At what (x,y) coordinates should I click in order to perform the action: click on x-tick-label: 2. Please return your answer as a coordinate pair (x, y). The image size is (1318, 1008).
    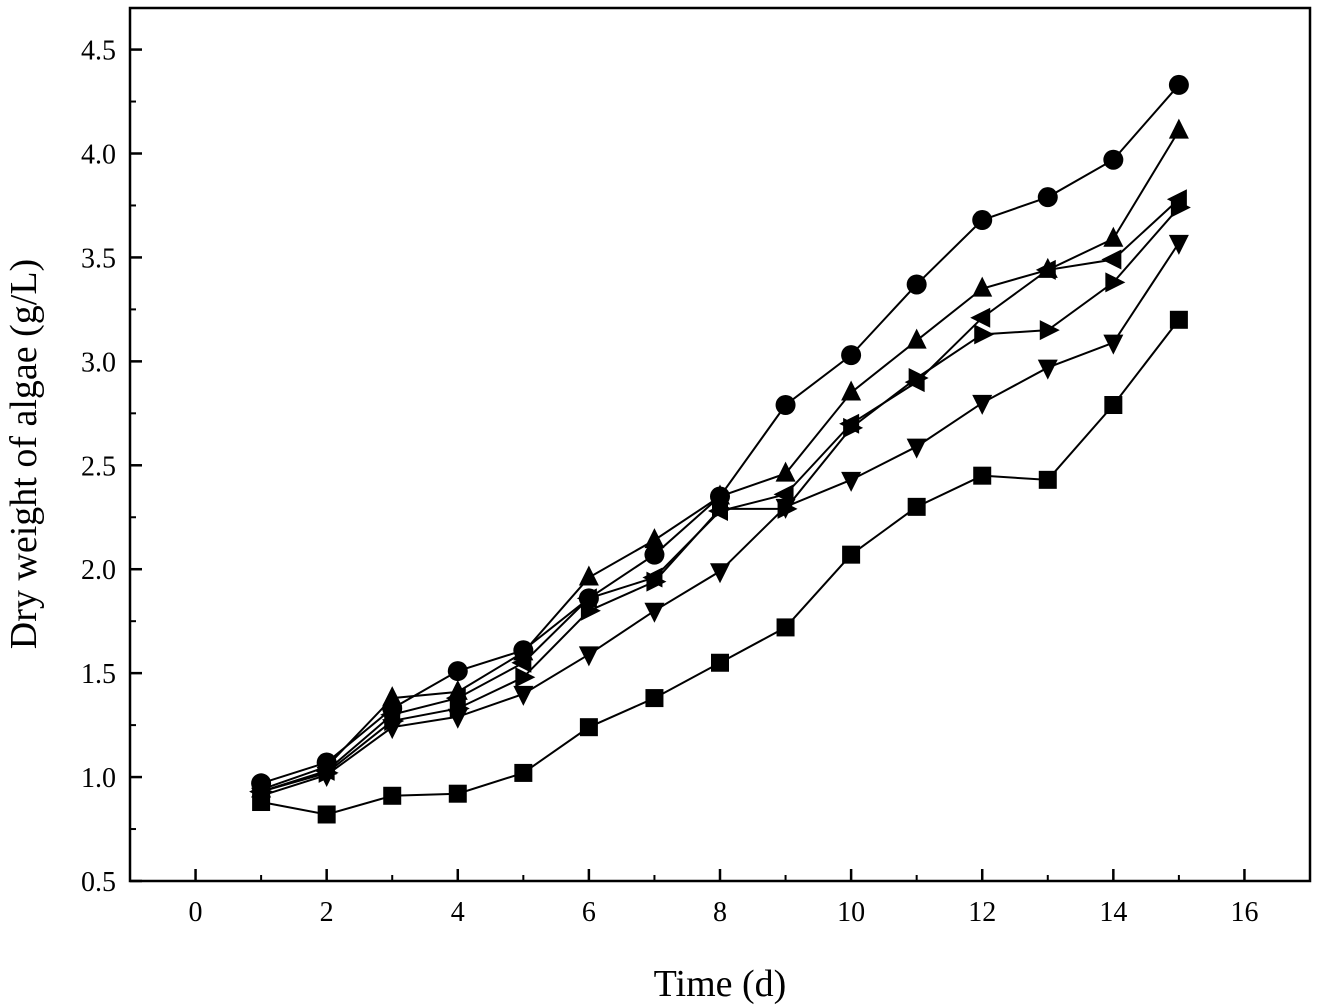
    Looking at the image, I should click on (327, 912).